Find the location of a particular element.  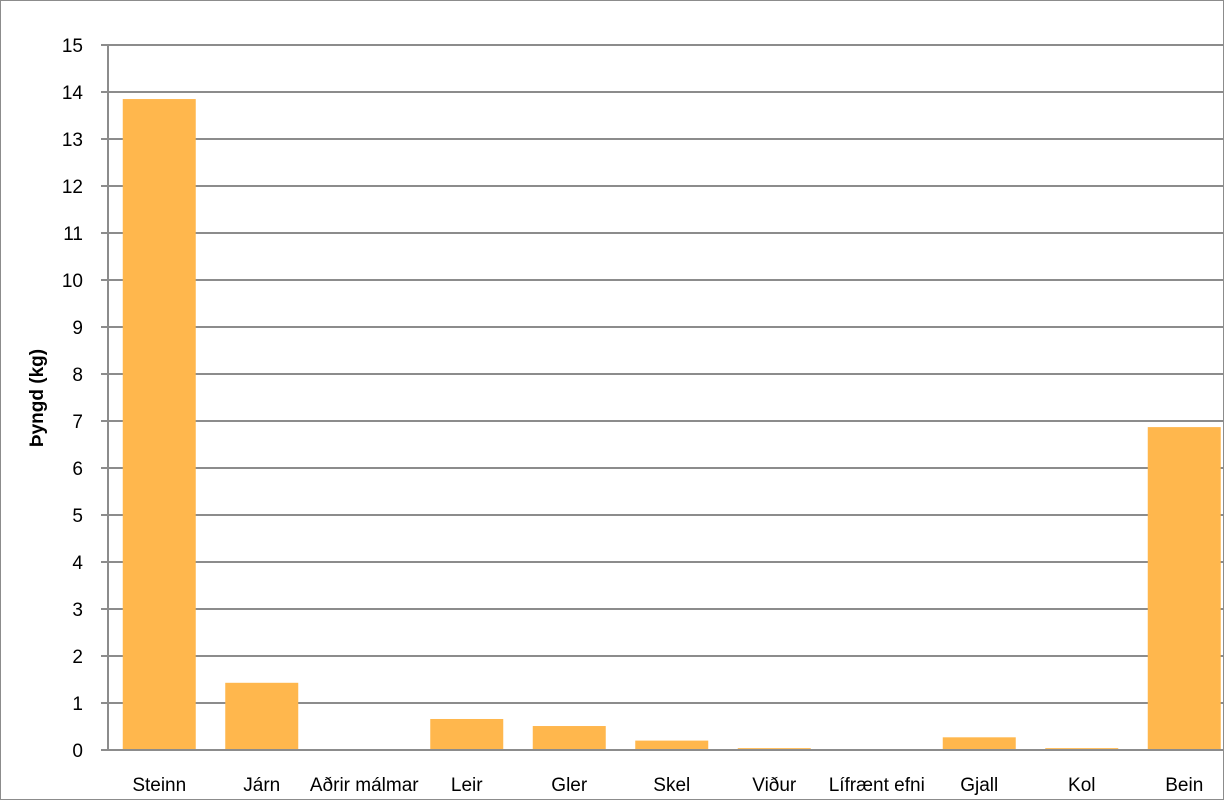

y-tick-label: 14 is located at coordinates (73, 93).